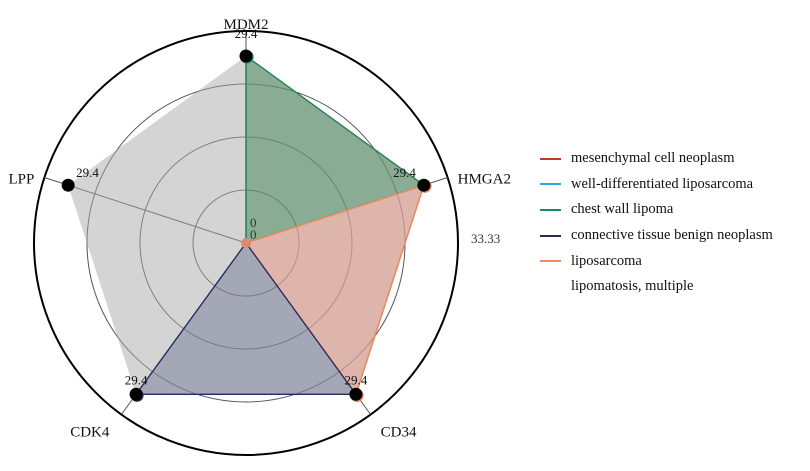 The height and width of the screenshot is (471, 810). What do you see at coordinates (22, 179) in the screenshot?
I see `axis-label: LPP` at bounding box center [22, 179].